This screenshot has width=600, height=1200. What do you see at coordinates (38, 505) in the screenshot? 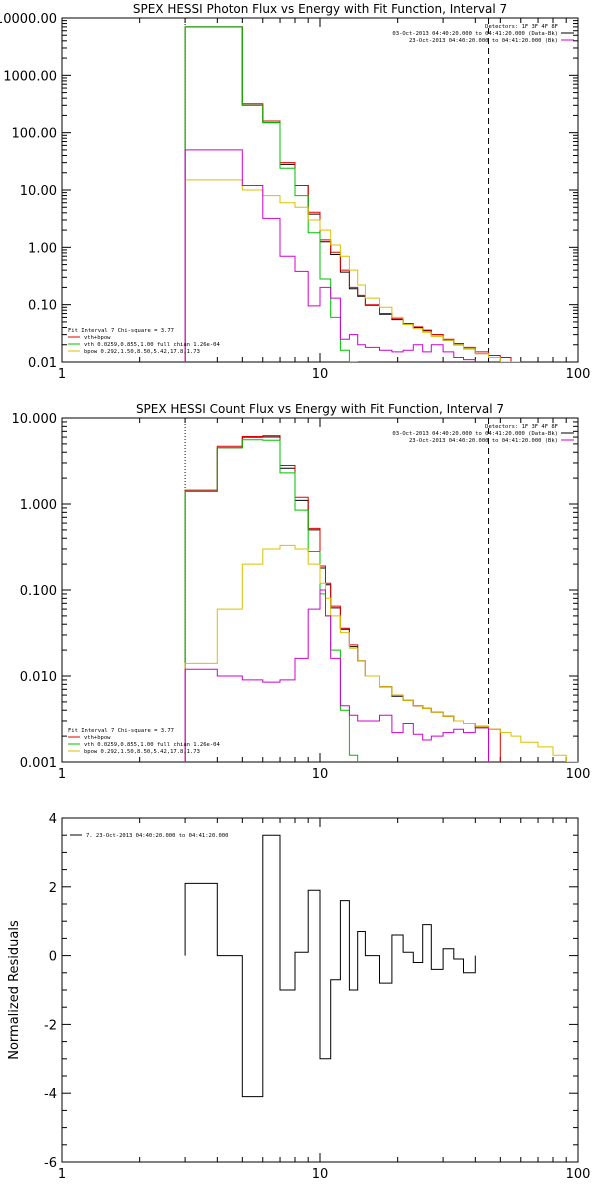
I see `y-tick-label: 1.000` at bounding box center [38, 505].